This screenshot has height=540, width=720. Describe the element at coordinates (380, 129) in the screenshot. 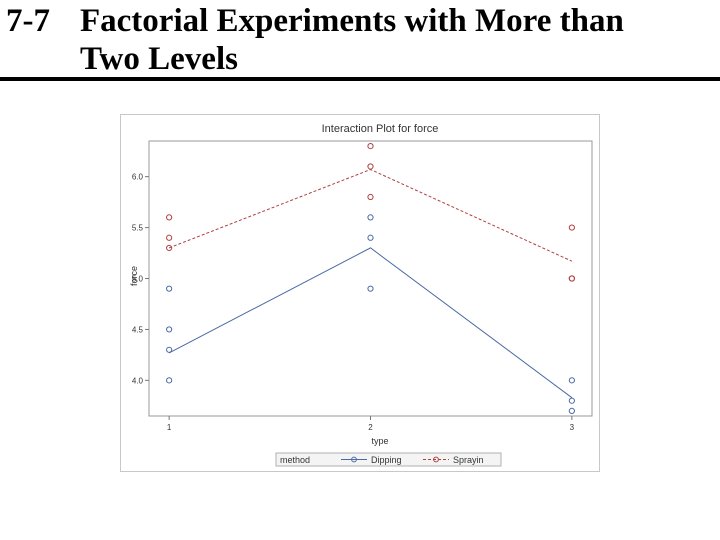

I see `chart-title: Interaction Plot for force` at that location.